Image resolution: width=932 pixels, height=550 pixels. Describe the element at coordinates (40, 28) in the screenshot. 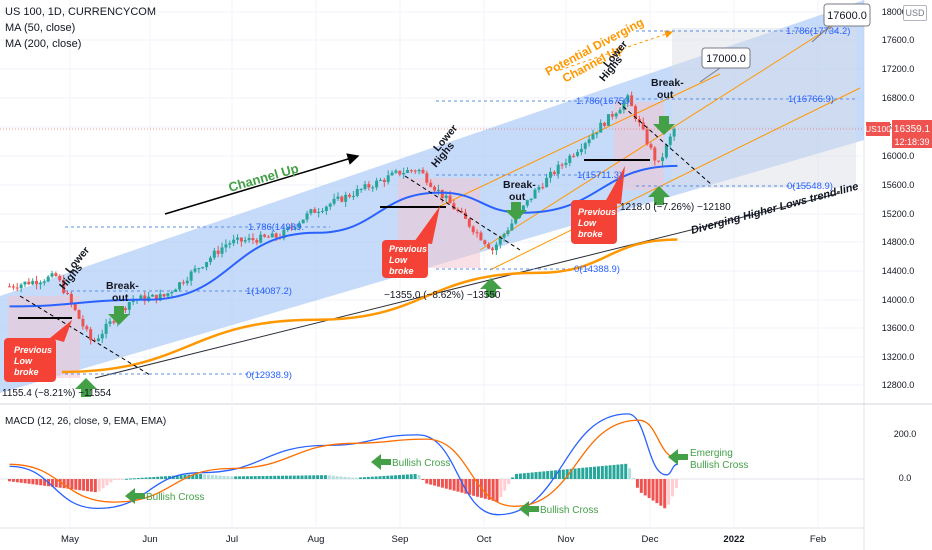

I see `ma50-legend: MA (50, close)` at that location.